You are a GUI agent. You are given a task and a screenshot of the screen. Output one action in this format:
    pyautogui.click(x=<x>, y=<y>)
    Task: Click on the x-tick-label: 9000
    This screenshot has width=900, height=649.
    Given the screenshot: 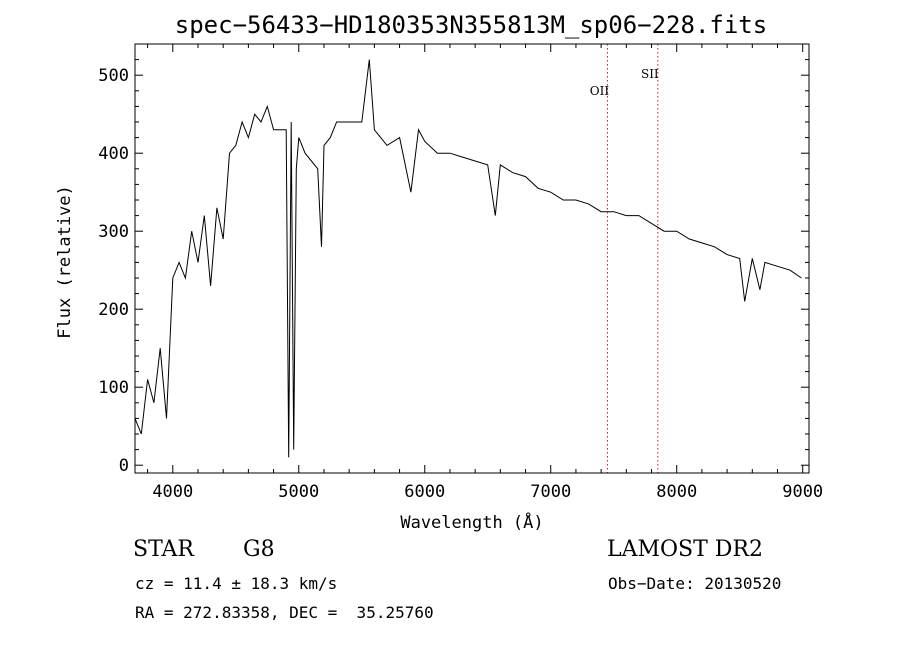 What is the action you would take?
    pyautogui.click(x=802, y=492)
    